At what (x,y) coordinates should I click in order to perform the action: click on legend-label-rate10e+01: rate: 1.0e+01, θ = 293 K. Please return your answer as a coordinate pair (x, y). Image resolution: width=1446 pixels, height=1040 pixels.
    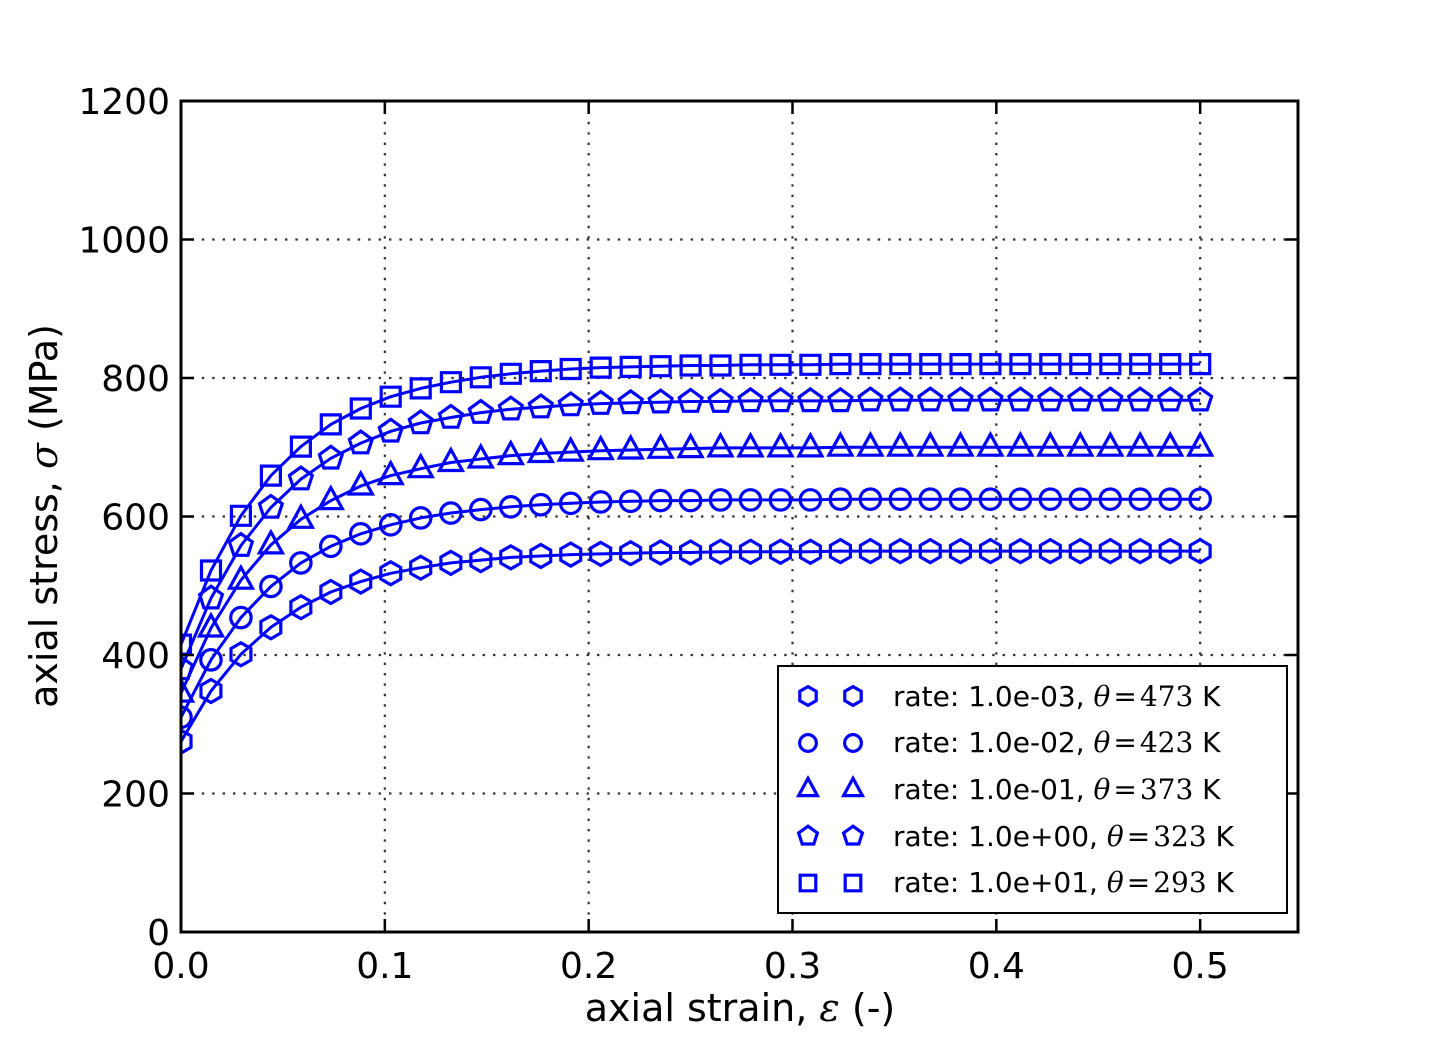
    Looking at the image, I should click on (1063, 882).